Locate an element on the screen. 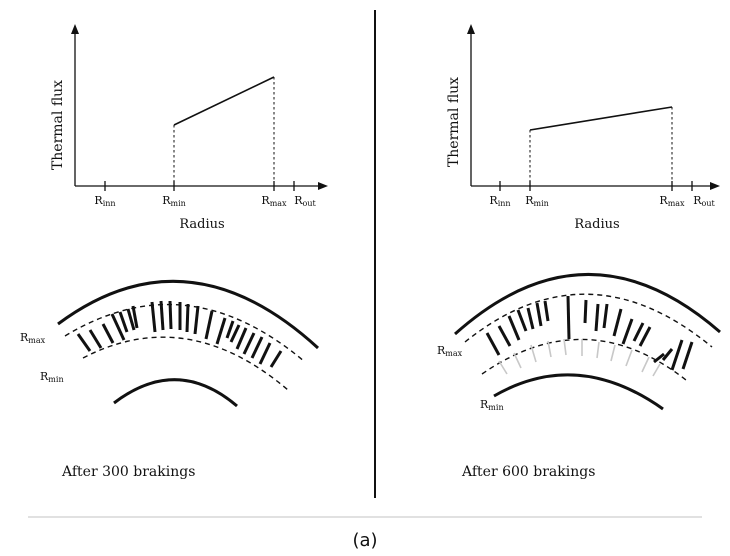 This screenshot has width=730, height=556. right-inner-arc is located at coordinates (578, 392).